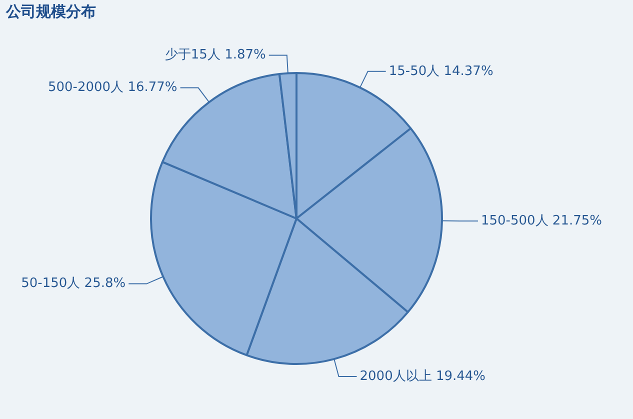  What do you see at coordinates (215, 55) in the screenshot?
I see `slice-label: 少于15人 1.87%` at bounding box center [215, 55].